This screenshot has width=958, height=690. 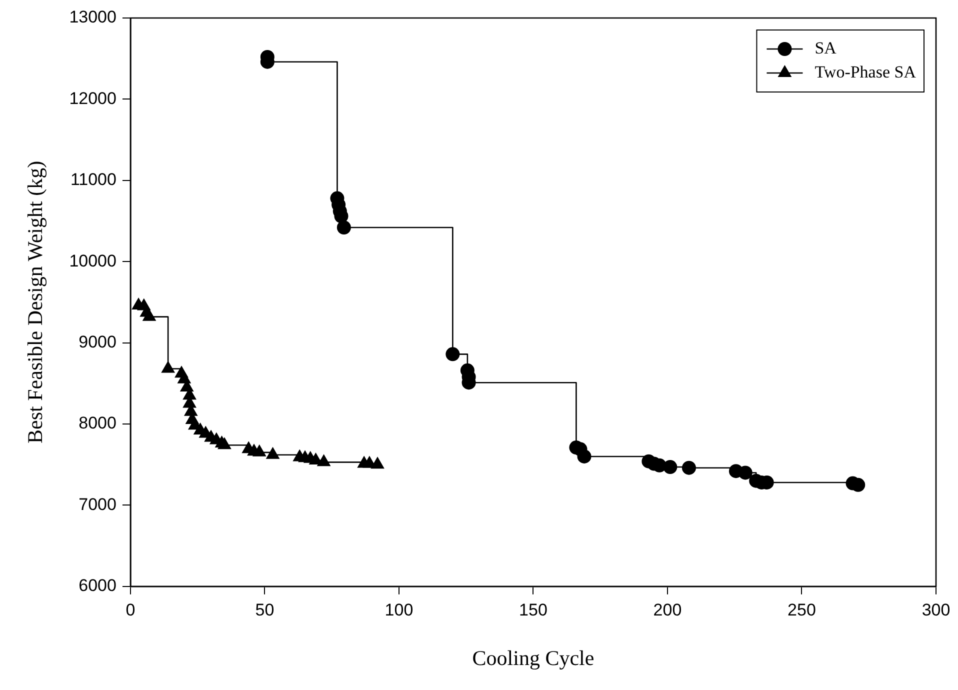 I want to click on x-tick-label: 0, so click(x=131, y=610).